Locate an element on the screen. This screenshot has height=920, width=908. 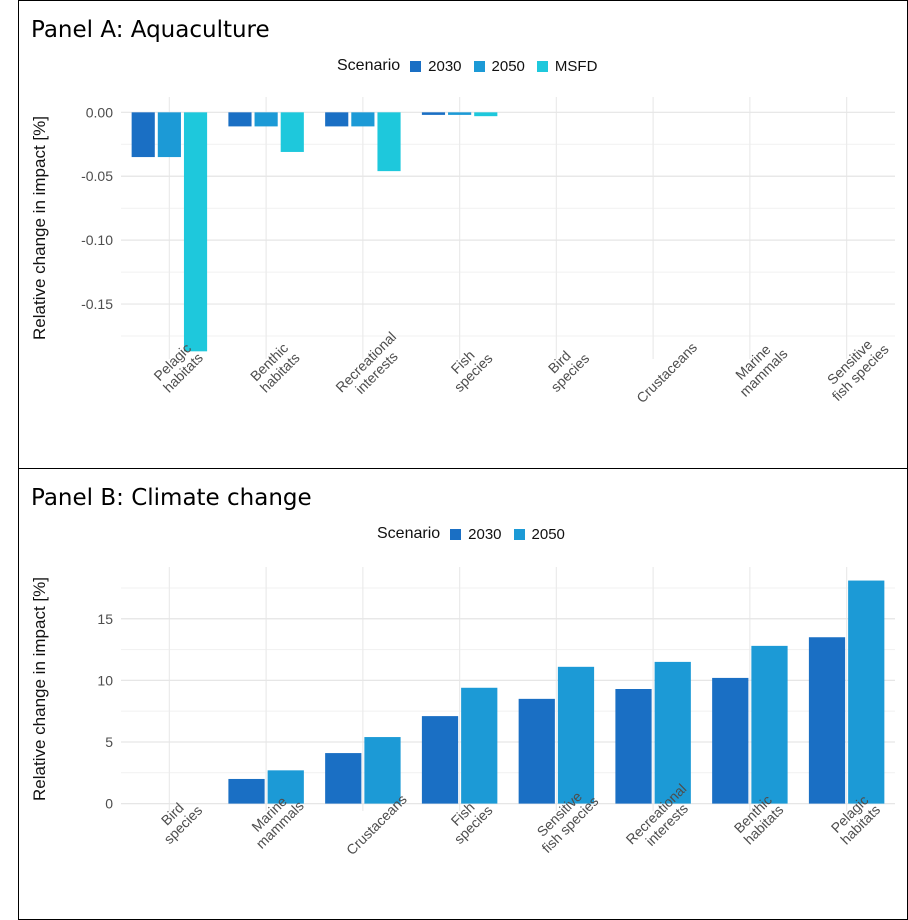
panel-a-title: Panel A: Aquaculture is located at coordinates (150, 30).